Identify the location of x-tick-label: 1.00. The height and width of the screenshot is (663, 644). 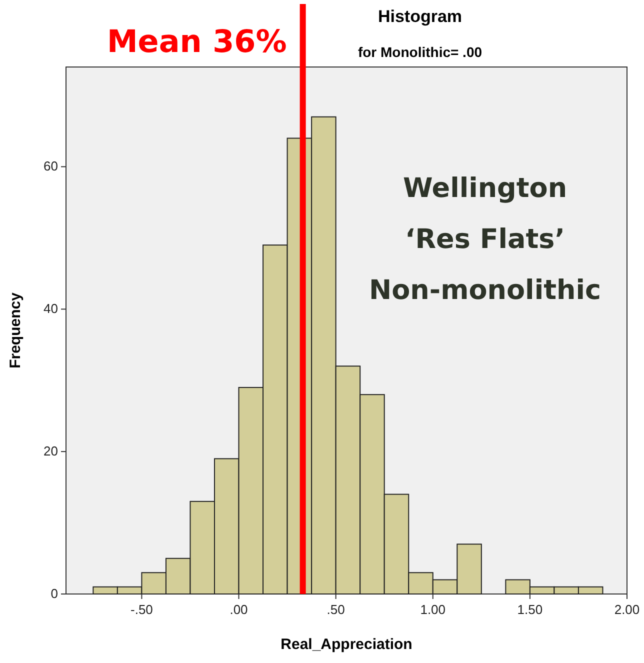
(433, 609).